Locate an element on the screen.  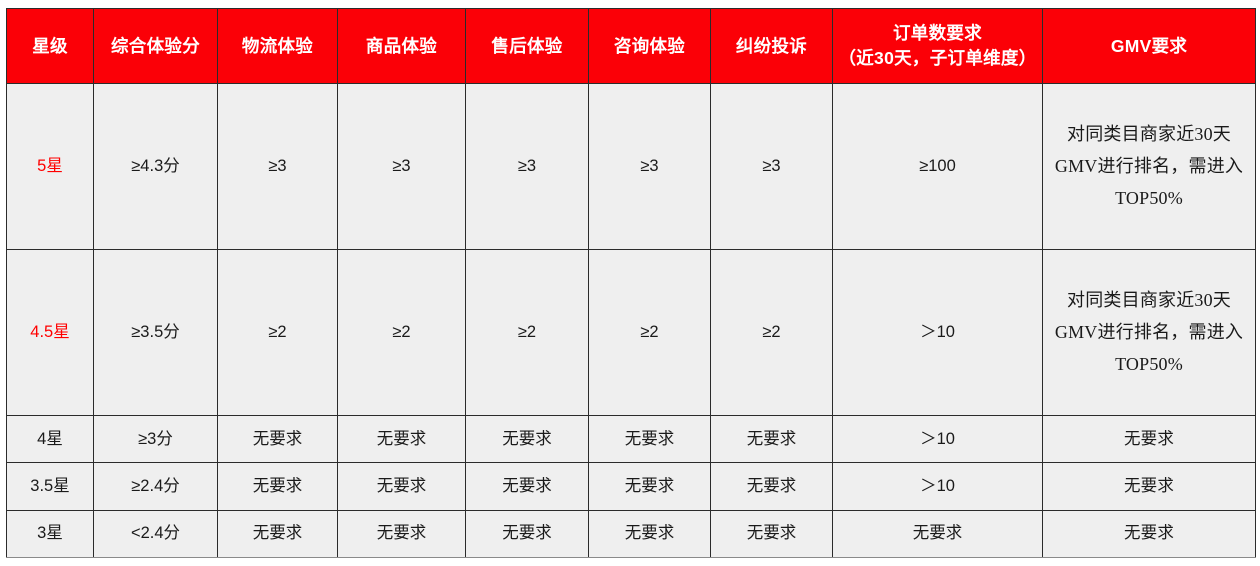
column-header-star-level: 星级 is located at coordinates (50, 46).